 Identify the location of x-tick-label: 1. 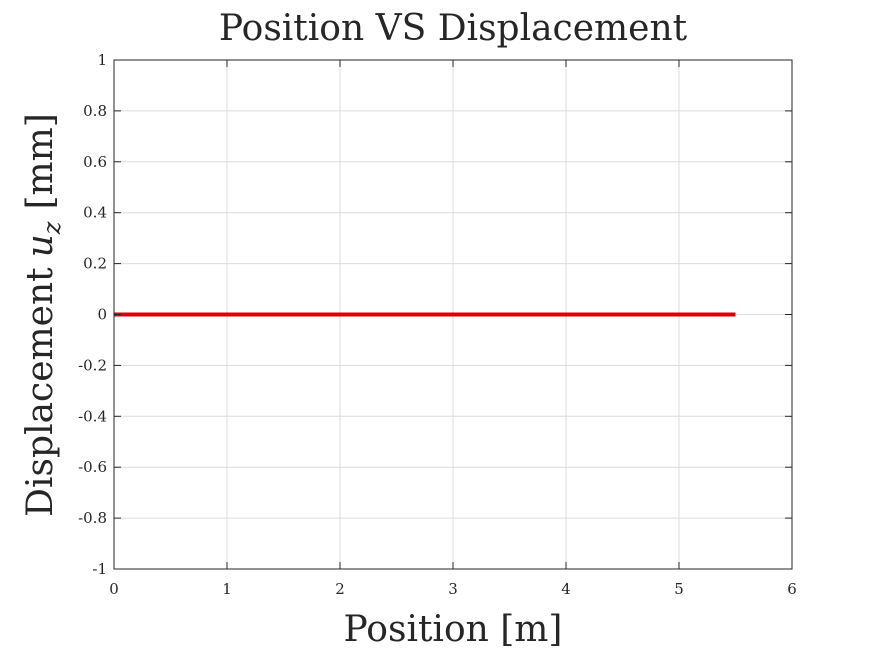
(227, 589).